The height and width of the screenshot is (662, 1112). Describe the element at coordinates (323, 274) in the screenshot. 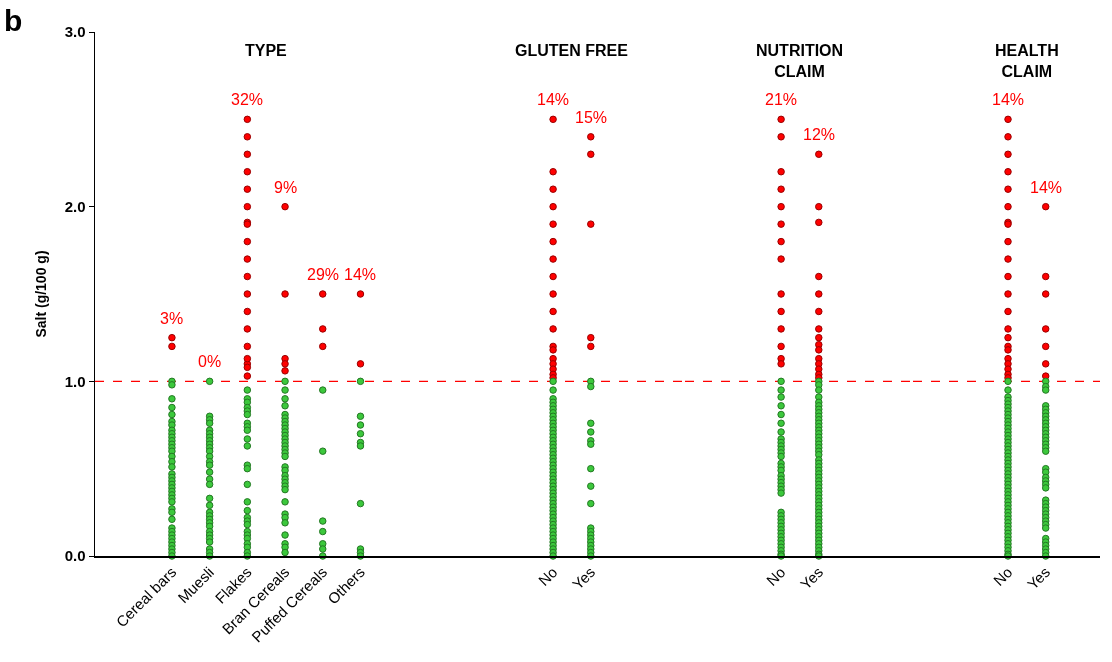

I see `annotation: 29%` at that location.